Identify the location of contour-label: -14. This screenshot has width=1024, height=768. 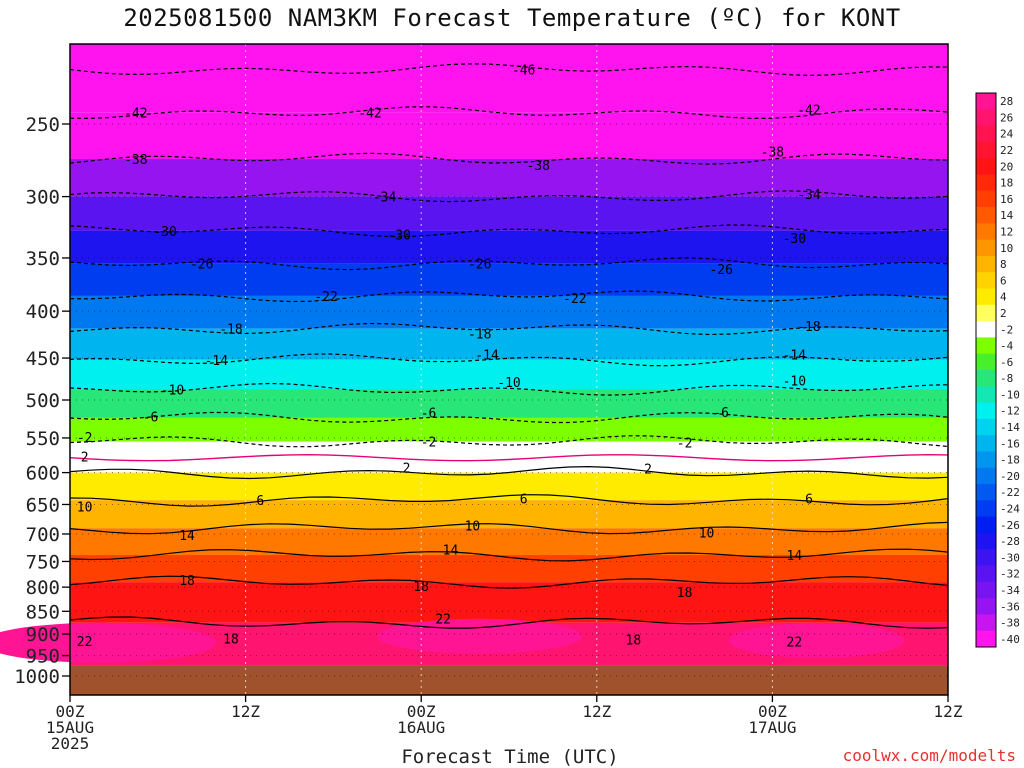
(217, 361).